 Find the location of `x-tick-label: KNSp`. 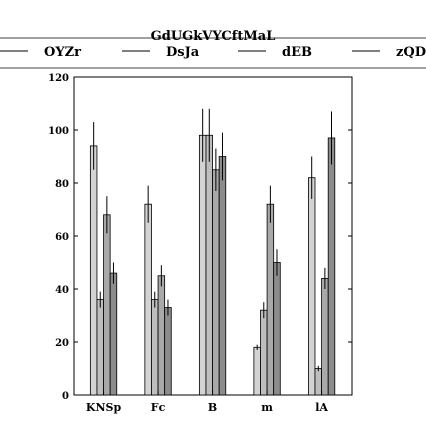

x-tick-label: KNSp is located at coordinates (104, 407).